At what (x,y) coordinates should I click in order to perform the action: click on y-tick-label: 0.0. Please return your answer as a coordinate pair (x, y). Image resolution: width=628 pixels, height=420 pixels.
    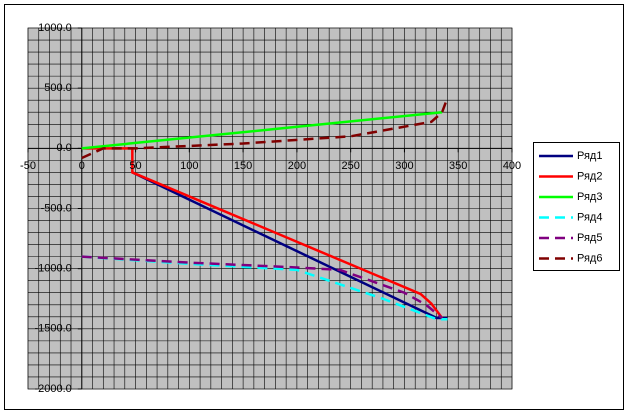
    Looking at the image, I should click on (63, 148).